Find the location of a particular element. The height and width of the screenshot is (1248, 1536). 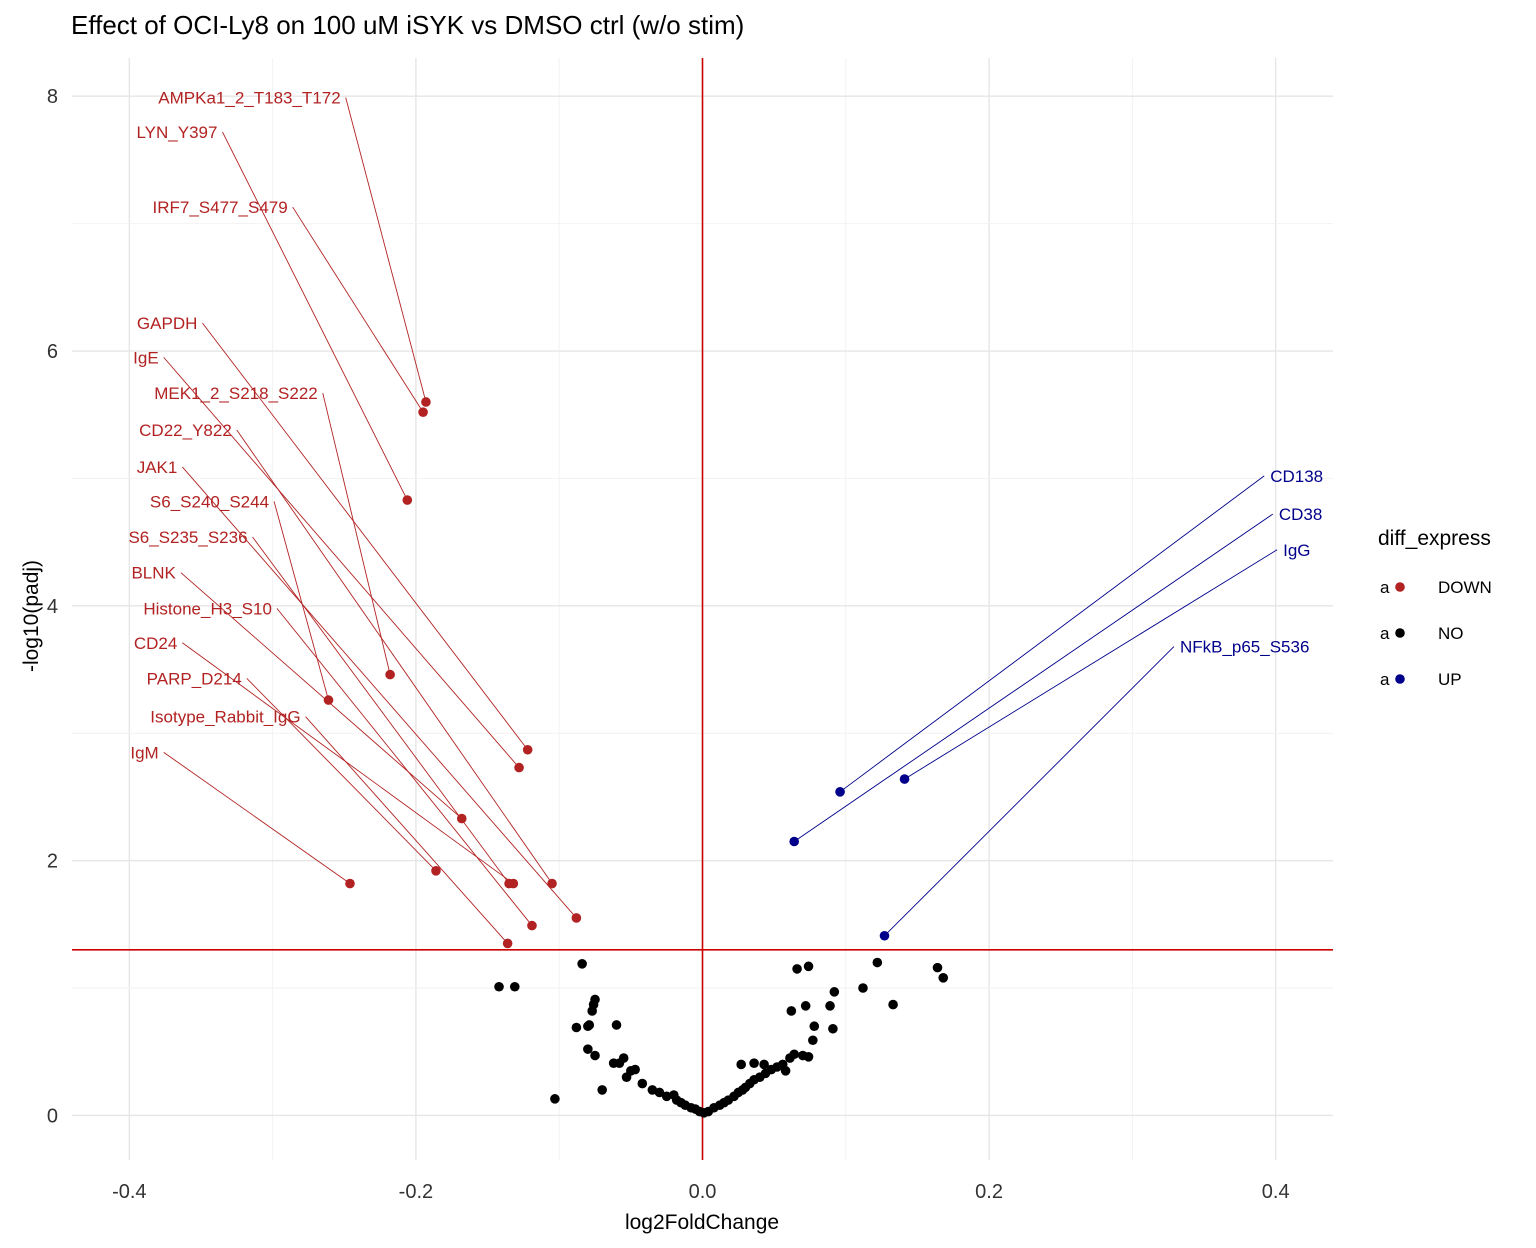

y-tick-label: 0 is located at coordinates (52, 1116).